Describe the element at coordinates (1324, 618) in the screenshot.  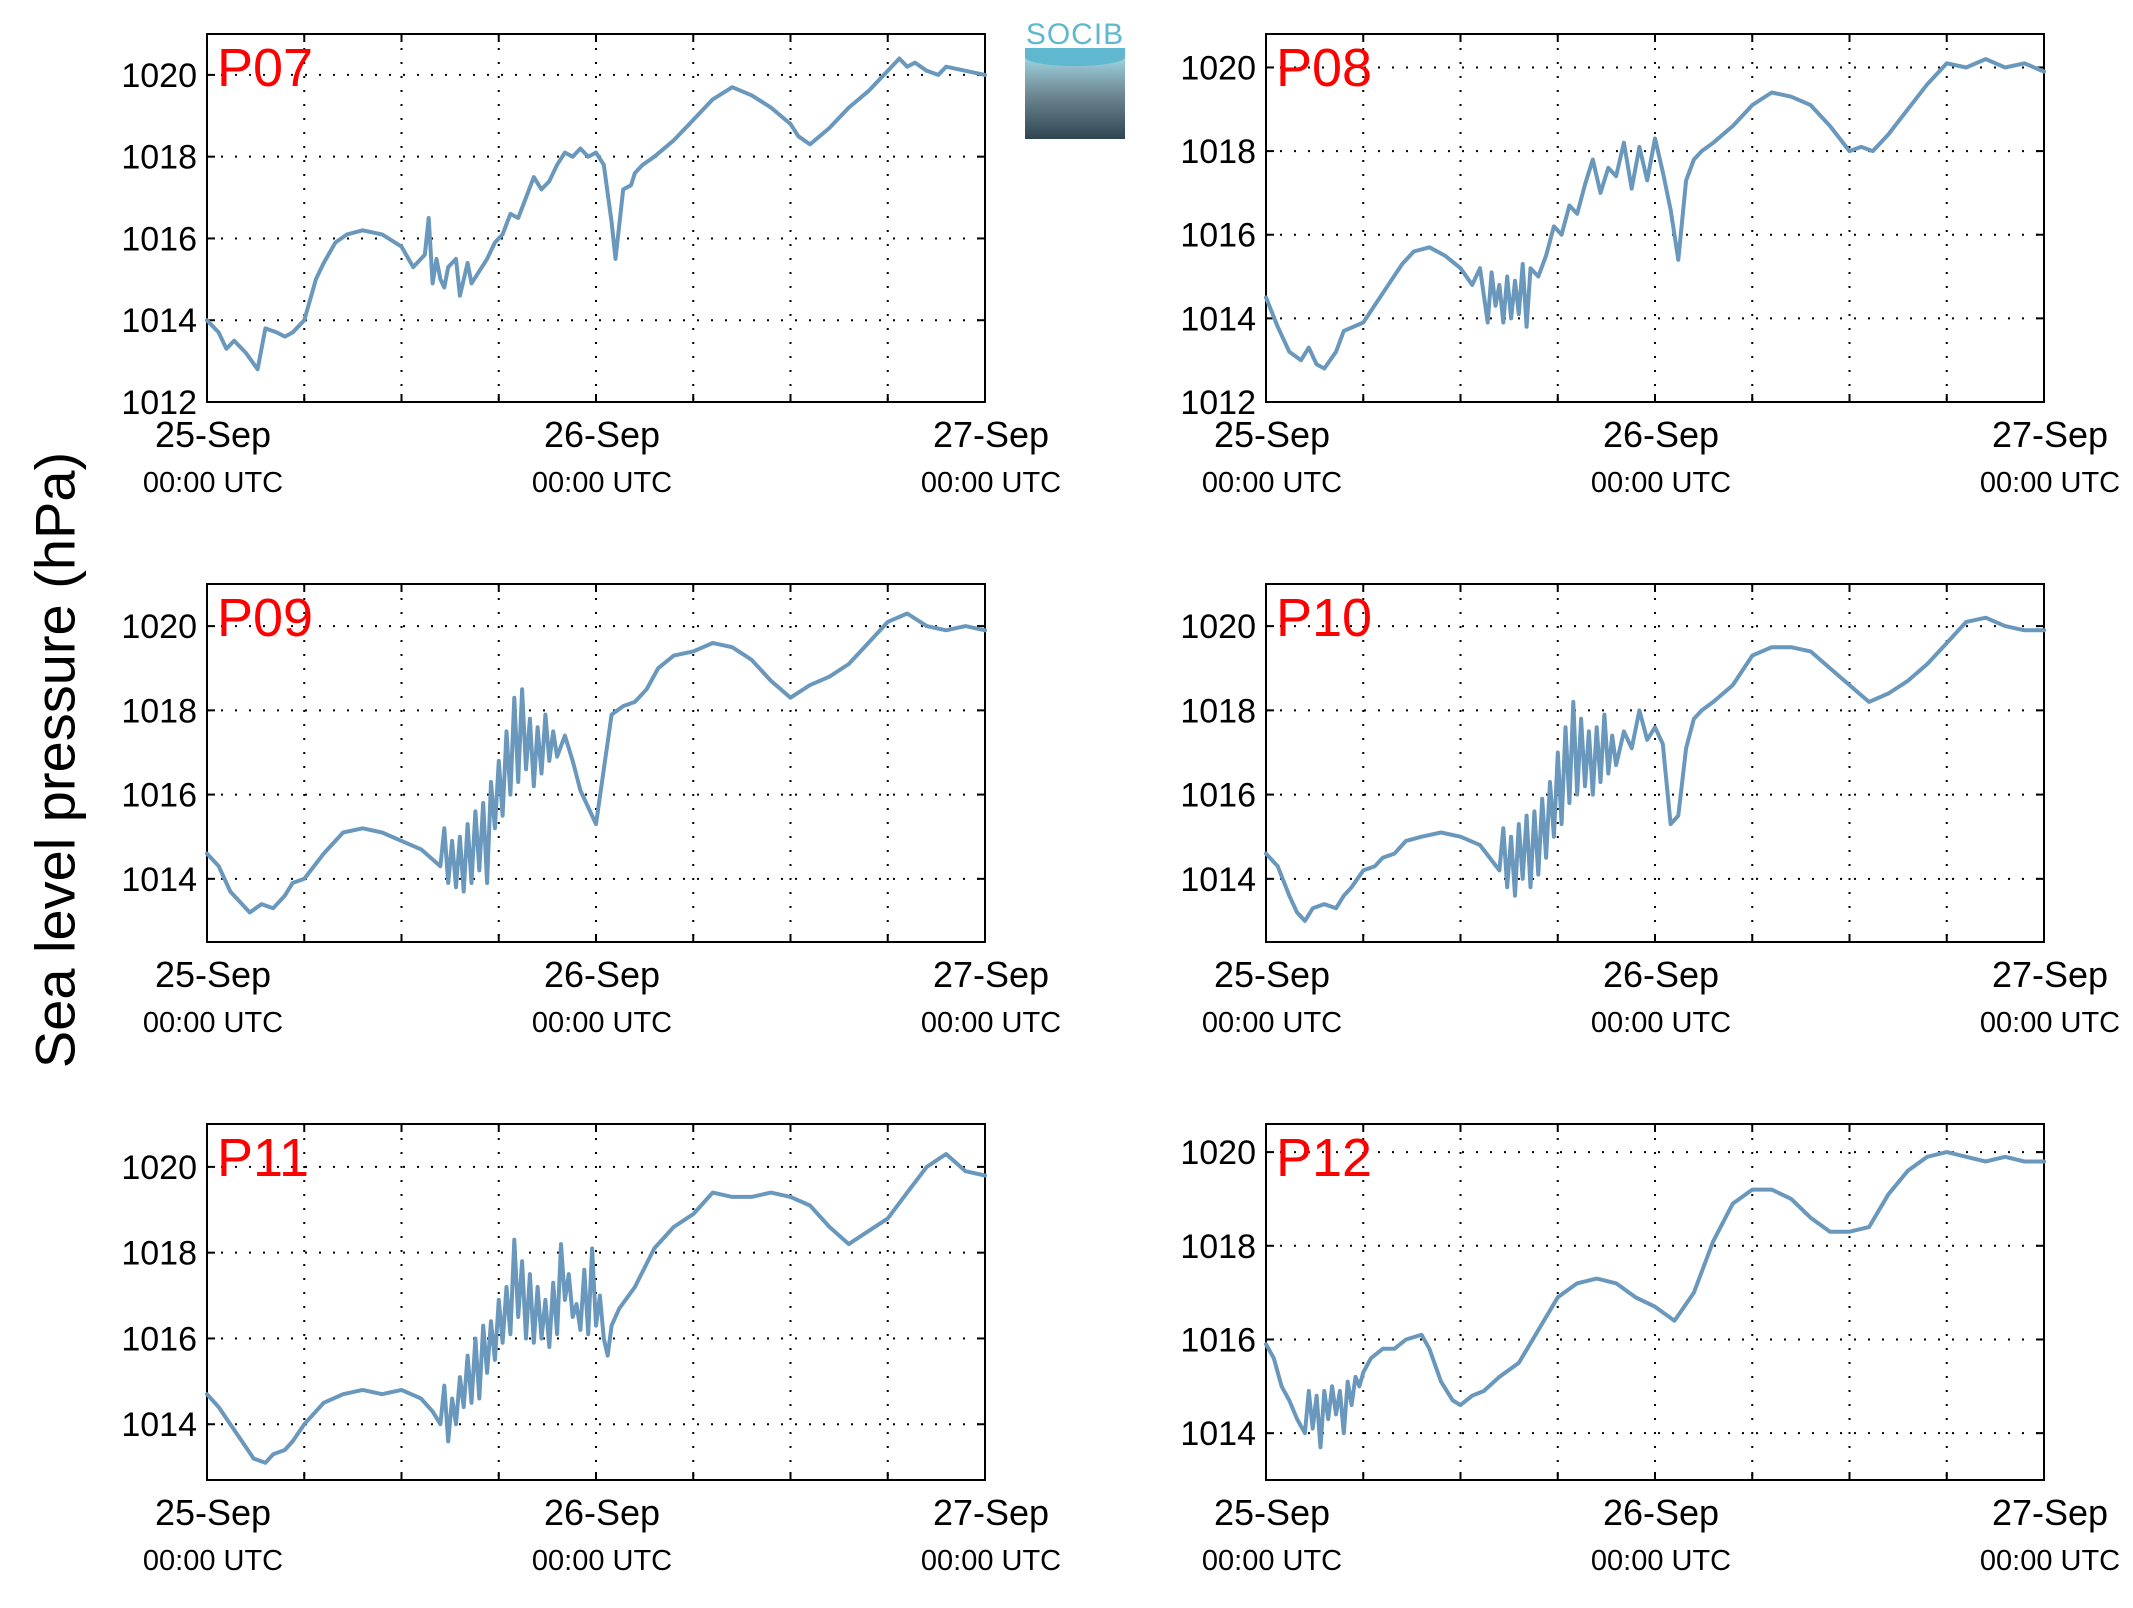
I see `panel-label: P10` at that location.